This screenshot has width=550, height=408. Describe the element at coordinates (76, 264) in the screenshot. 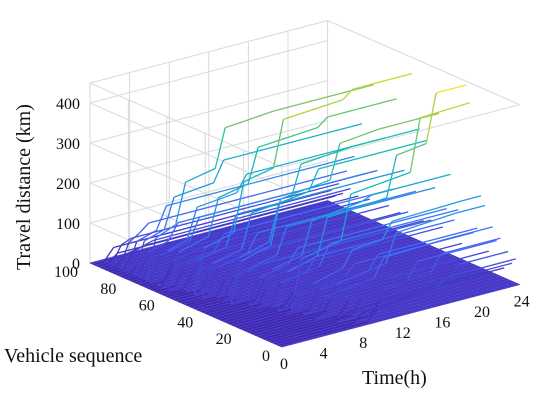

I see `z-tick-label: 0` at that location.